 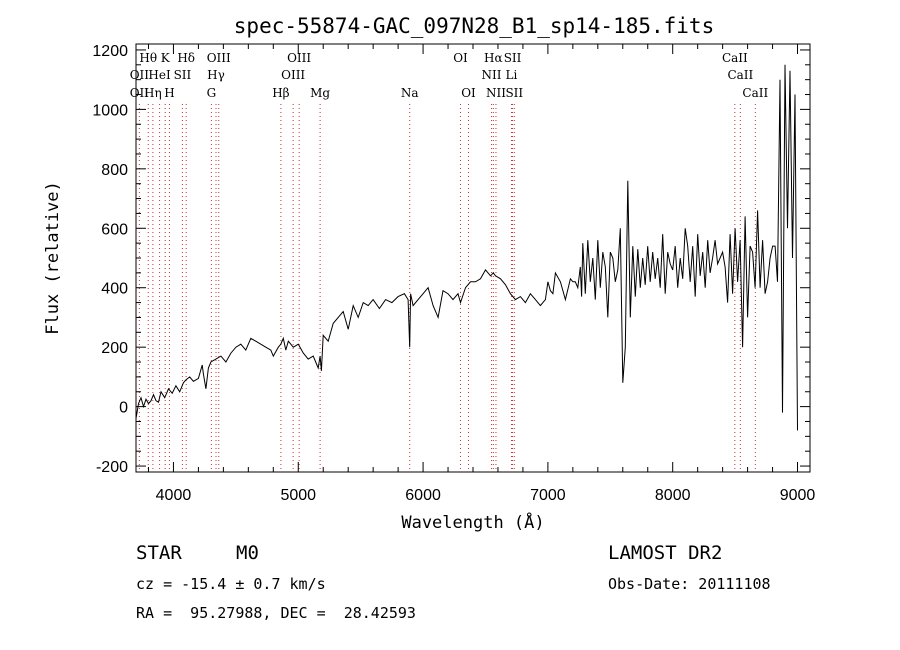 I want to click on survey-name: LAMOST DR2, so click(x=665, y=553).